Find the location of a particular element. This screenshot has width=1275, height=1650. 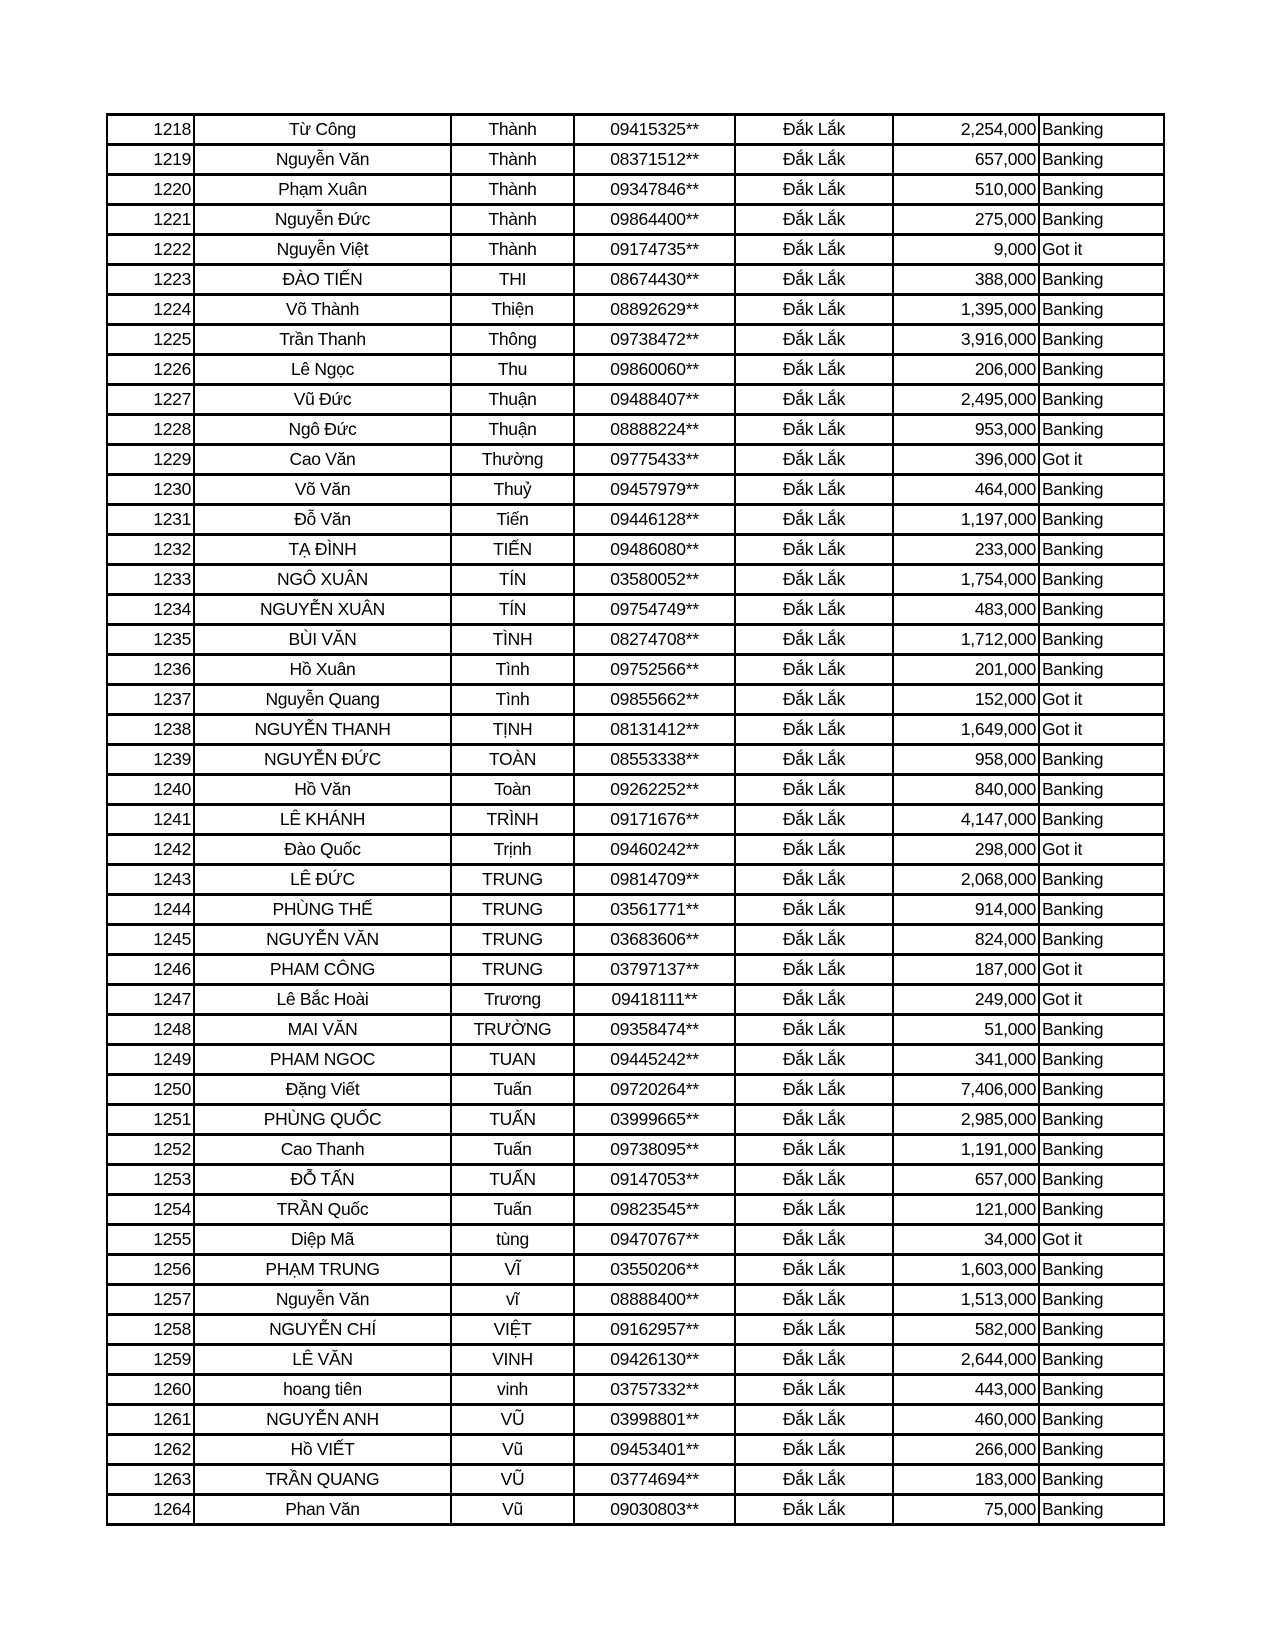

cell-amount: 2,985,000 is located at coordinates (966, 1119).